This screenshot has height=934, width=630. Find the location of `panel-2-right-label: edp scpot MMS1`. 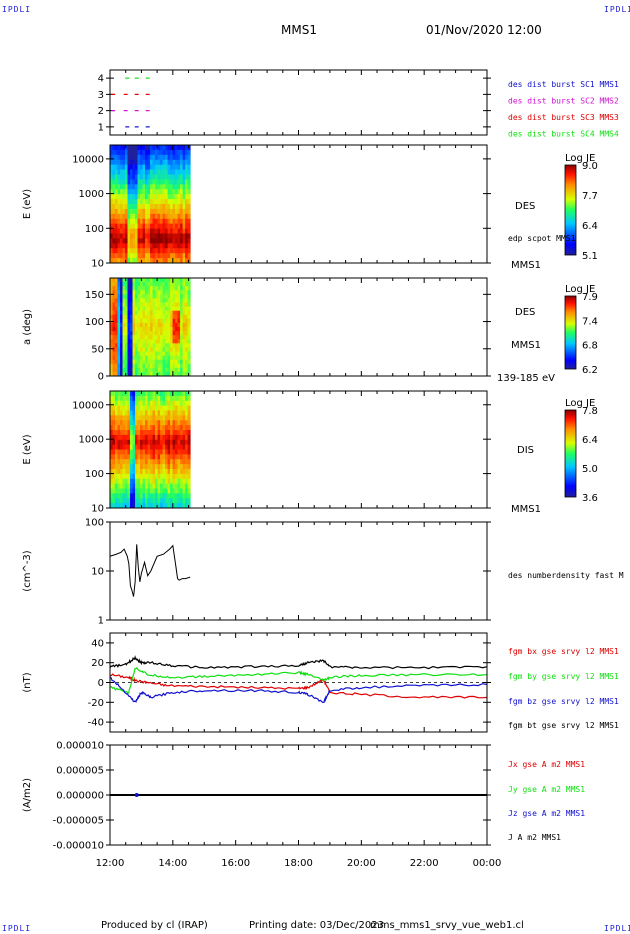

panel-2-right-label: edp scpot MMS1 is located at coordinates (542, 238).